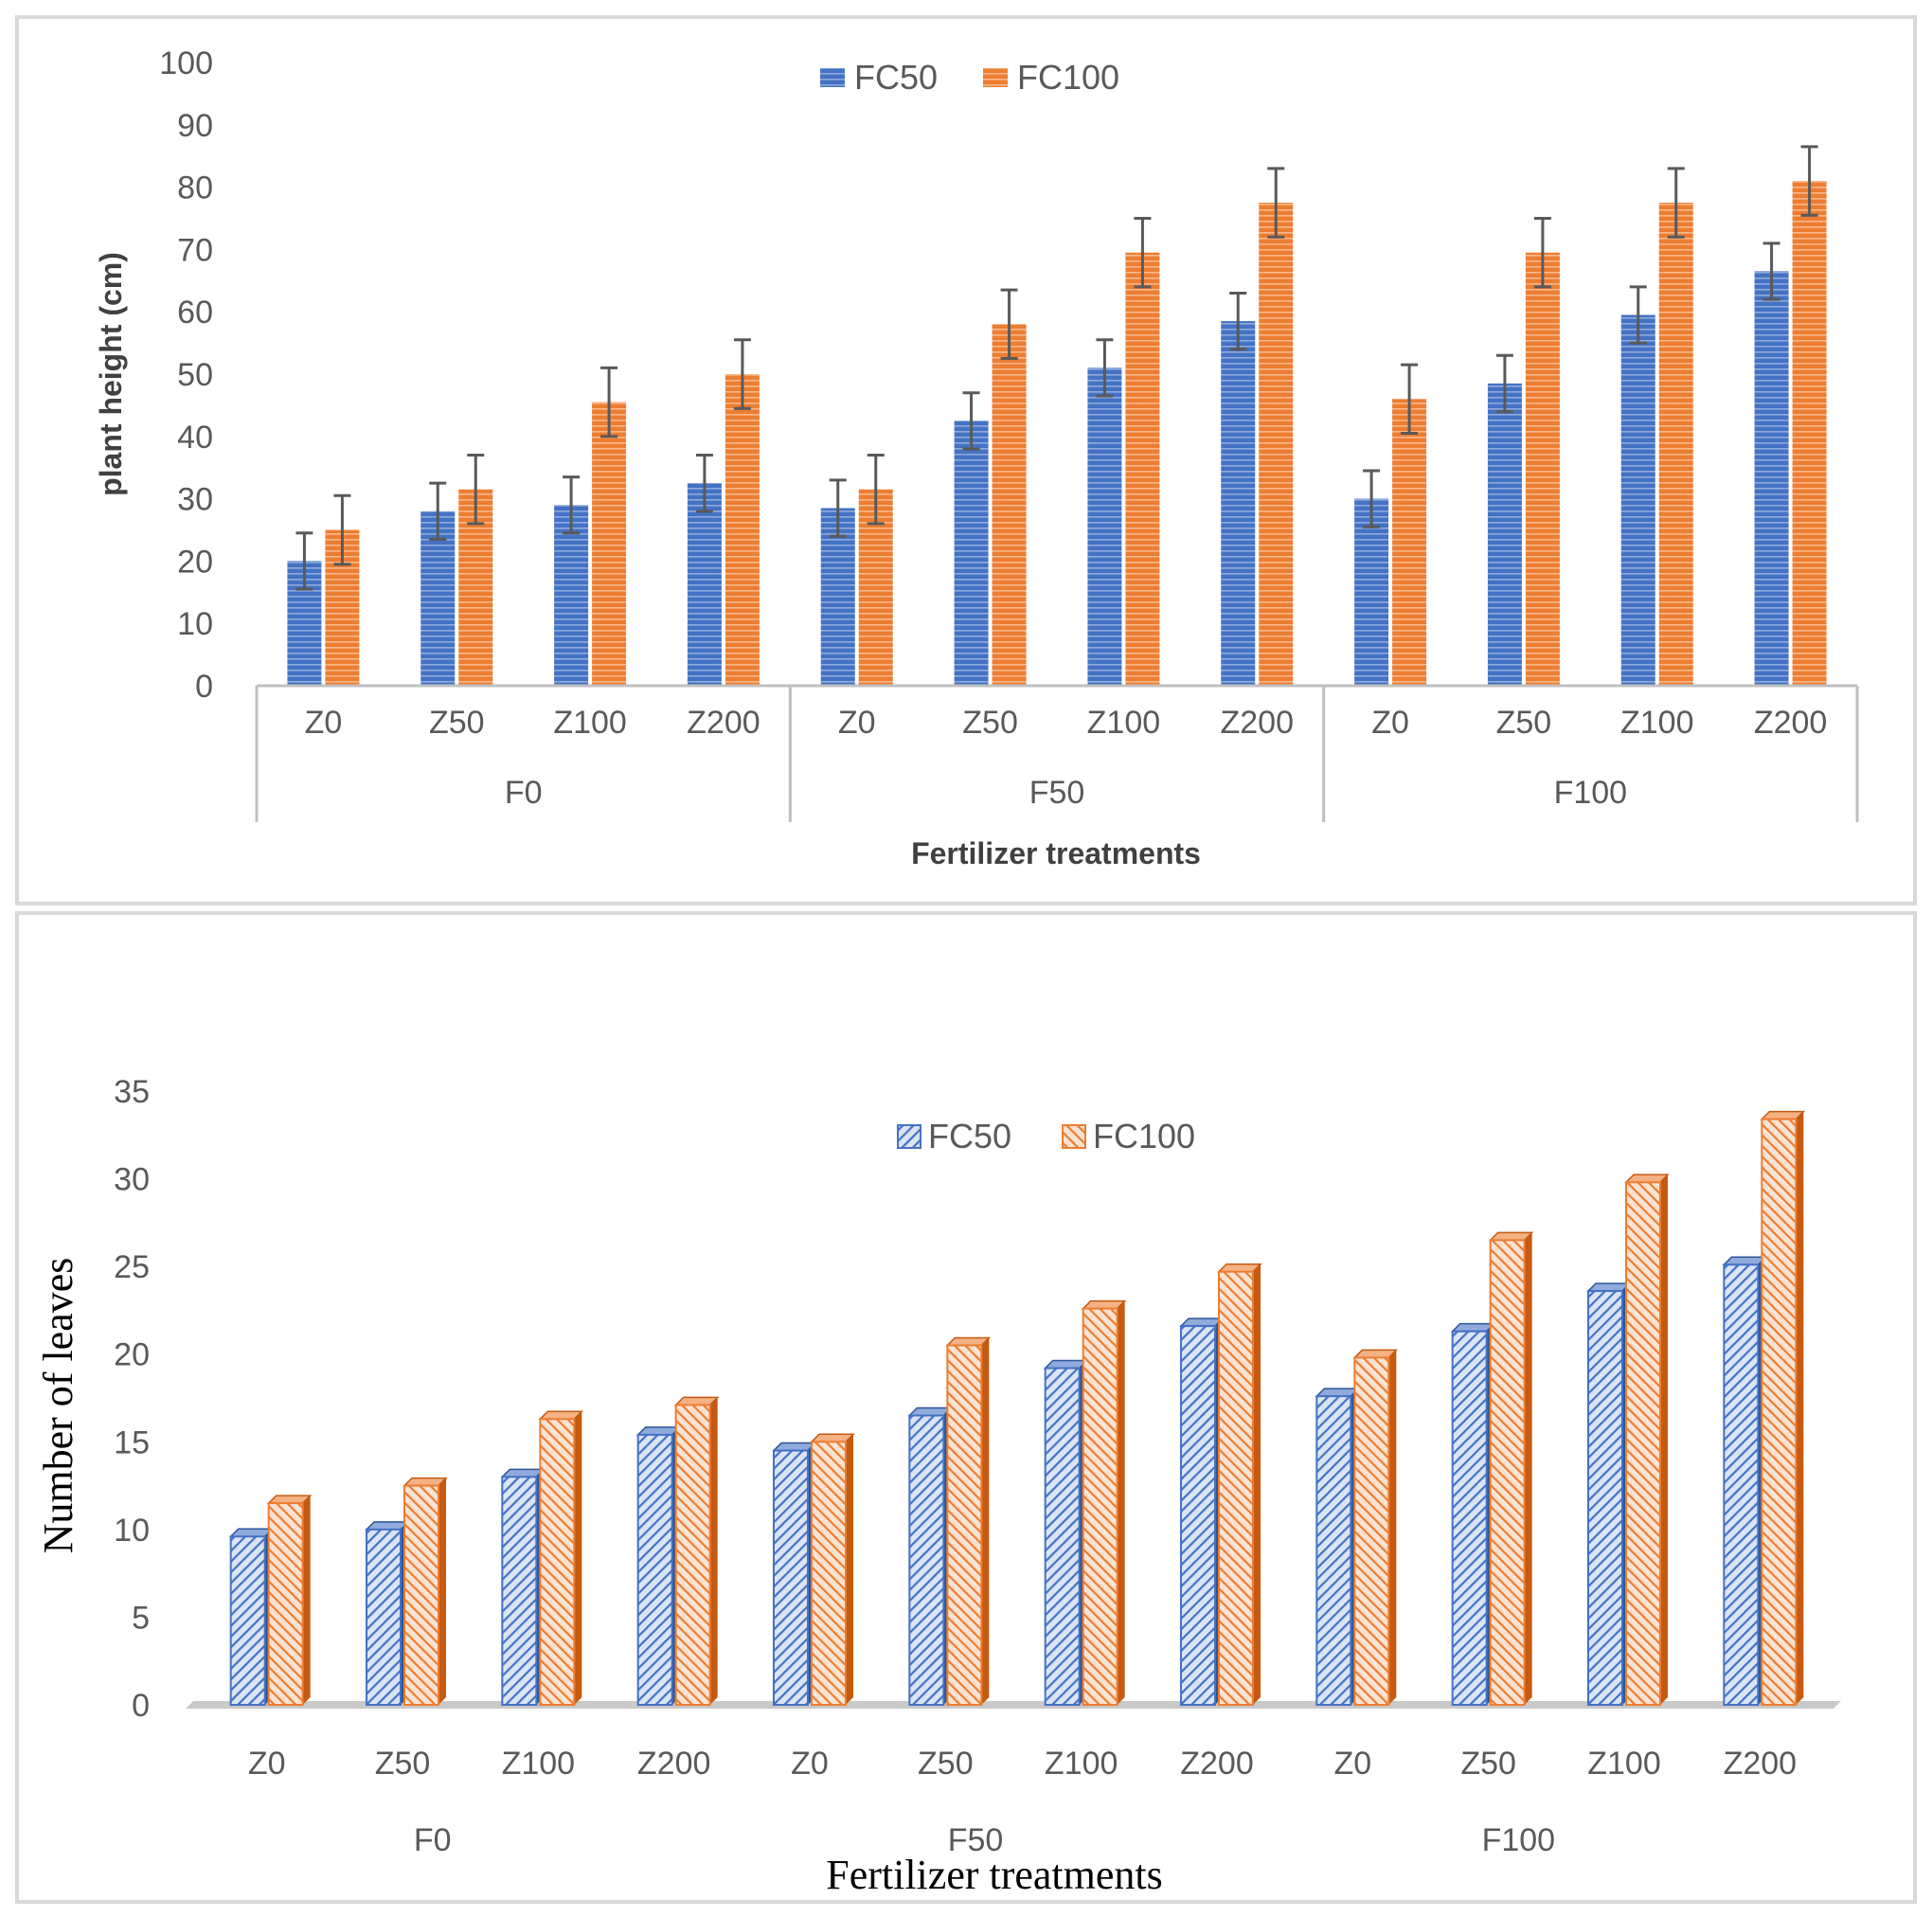 The height and width of the screenshot is (1917, 1932). I want to click on y-tick-label: 5, so click(141, 1618).